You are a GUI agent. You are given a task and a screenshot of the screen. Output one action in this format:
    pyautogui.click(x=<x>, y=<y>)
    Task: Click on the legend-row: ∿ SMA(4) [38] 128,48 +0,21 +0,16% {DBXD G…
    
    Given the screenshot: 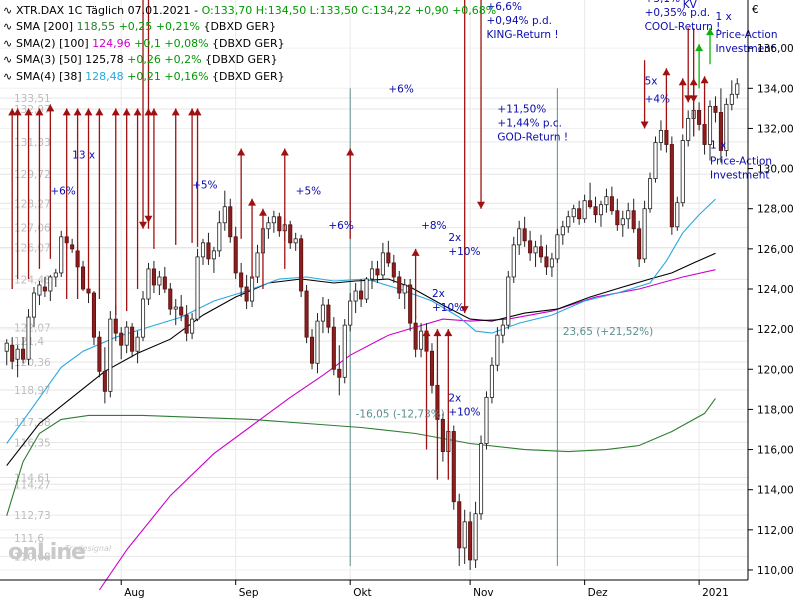 What is the action you would take?
    pyautogui.click(x=249, y=77)
    